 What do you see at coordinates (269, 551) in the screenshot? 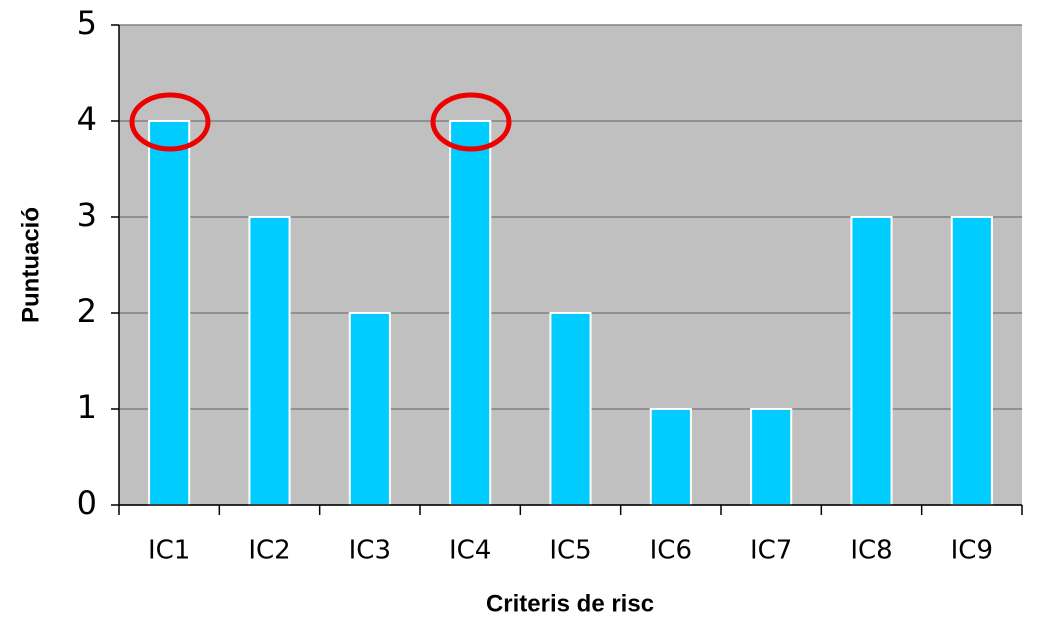
I see `x-tick-label: IC2` at bounding box center [269, 551].